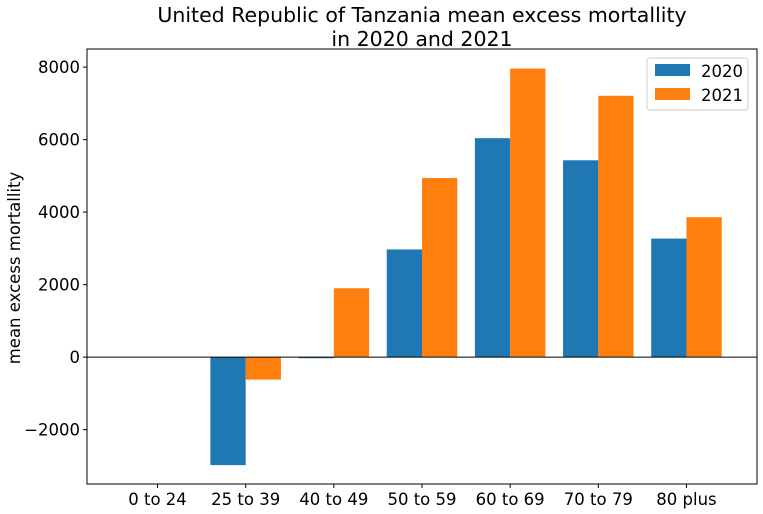 The image size is (763, 514). What do you see at coordinates (333, 499) in the screenshot?
I see `x-tick-label: 40 to 49` at bounding box center [333, 499].